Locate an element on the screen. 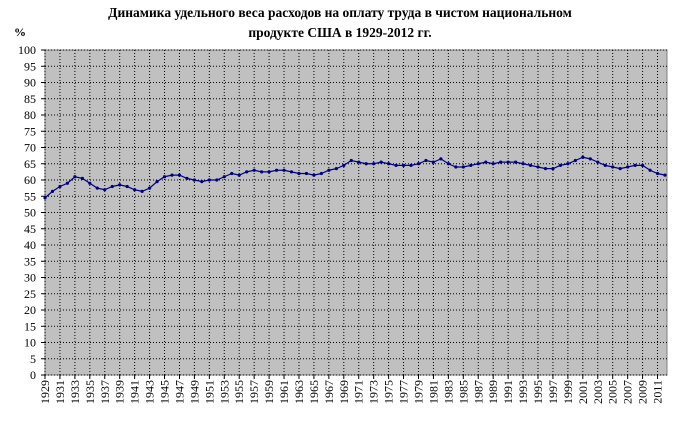  x-tick-label: 1967 is located at coordinates (329, 392).